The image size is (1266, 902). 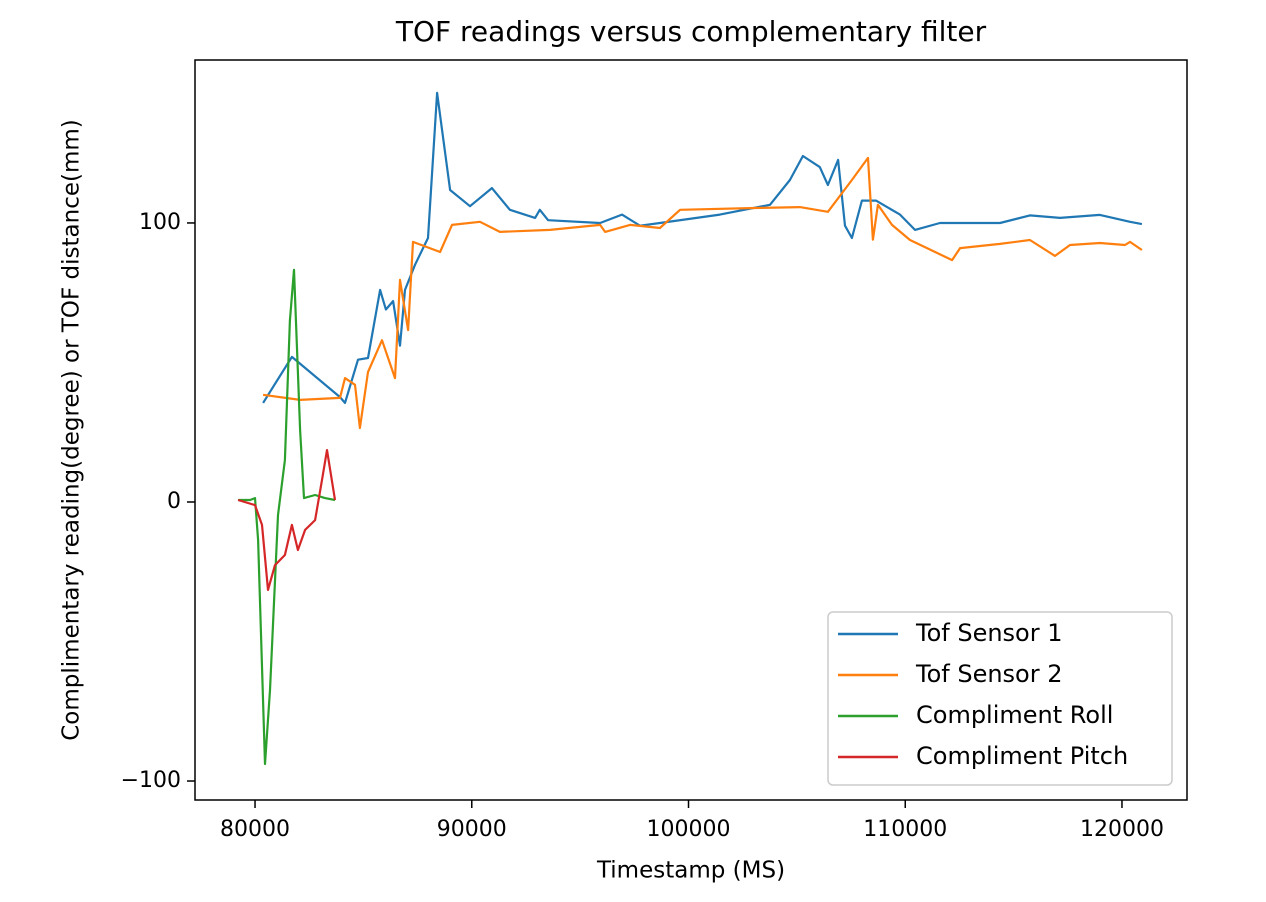 I want to click on x-tick-label: 80000, so click(x=255, y=829).